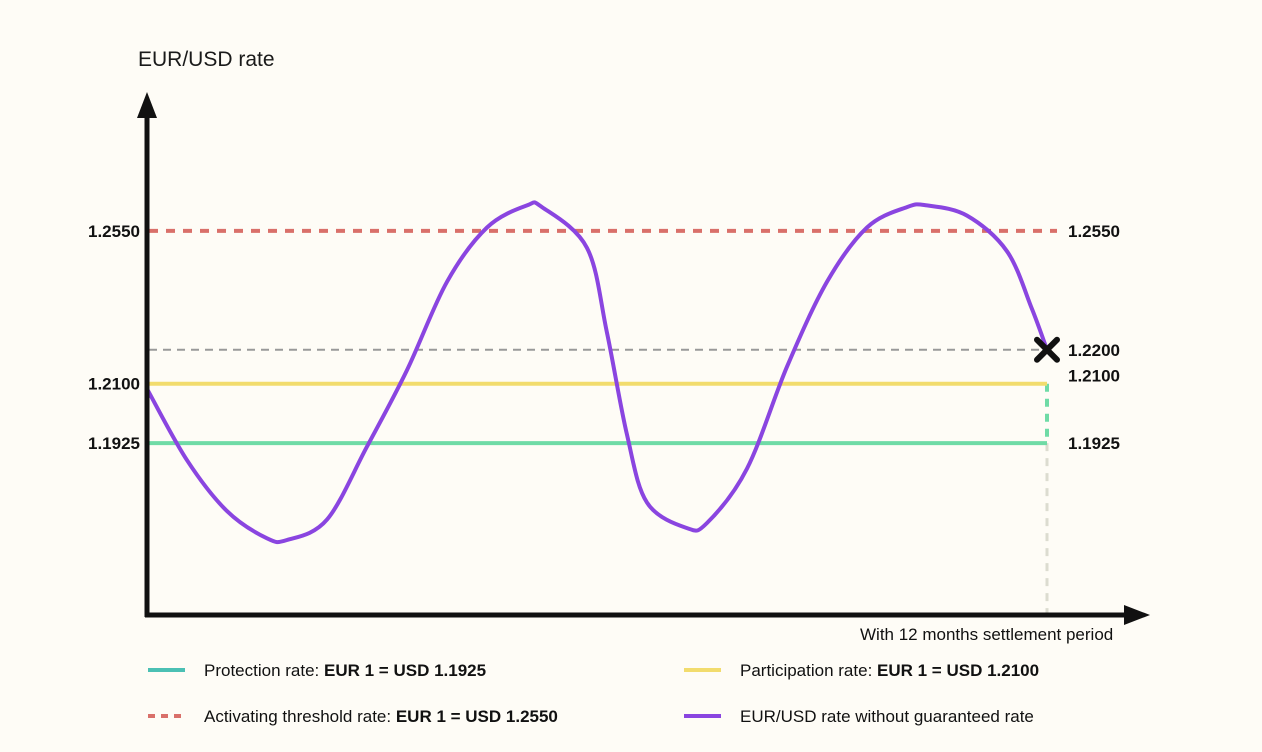  What do you see at coordinates (147, 105) in the screenshot?
I see `y-axis-arrow-icon` at bounding box center [147, 105].